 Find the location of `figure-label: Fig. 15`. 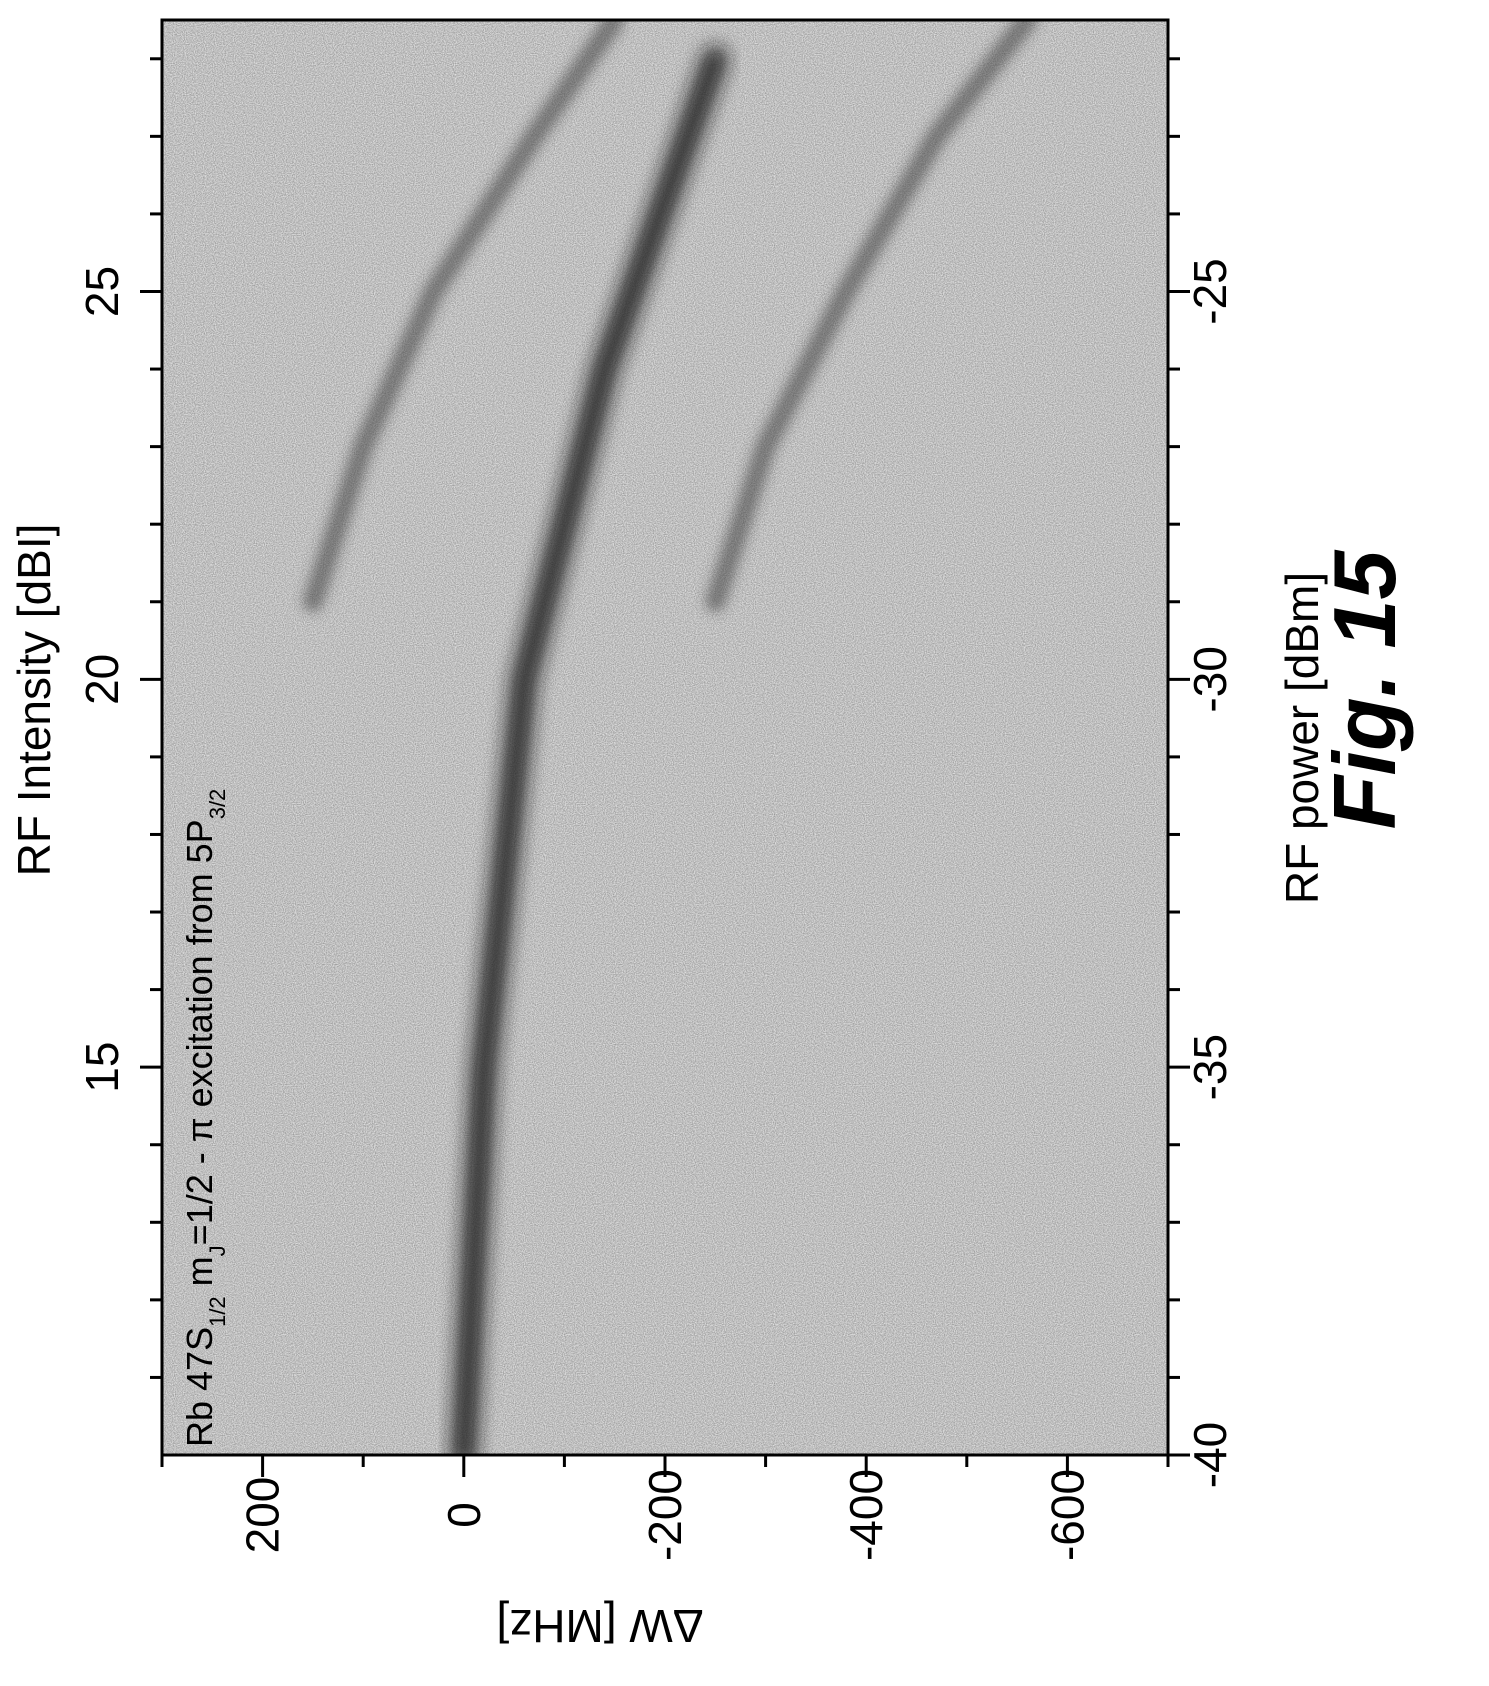

figure-label: Fig. 15 is located at coordinates (1364, 690).